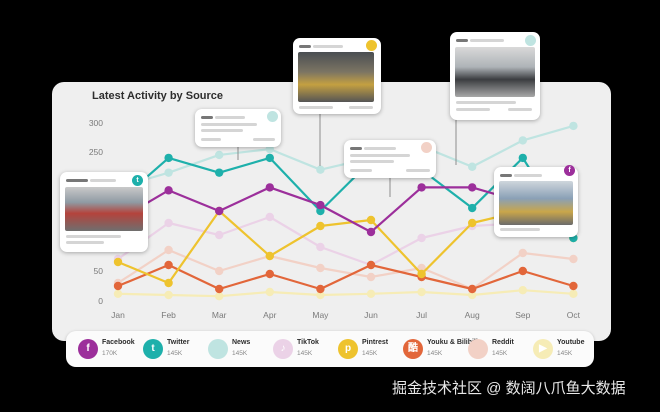 The height and width of the screenshot is (412, 660). I want to click on tooltip-card-may, so click(337, 76).